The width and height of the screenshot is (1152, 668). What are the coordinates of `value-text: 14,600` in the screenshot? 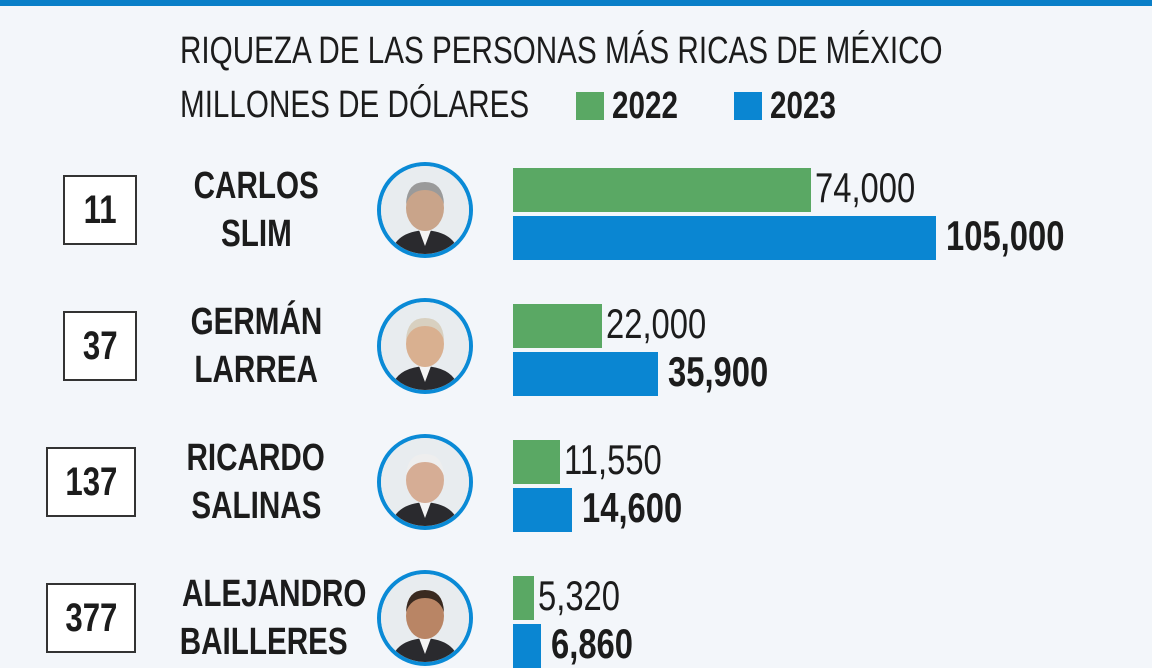 It's located at (632, 507).